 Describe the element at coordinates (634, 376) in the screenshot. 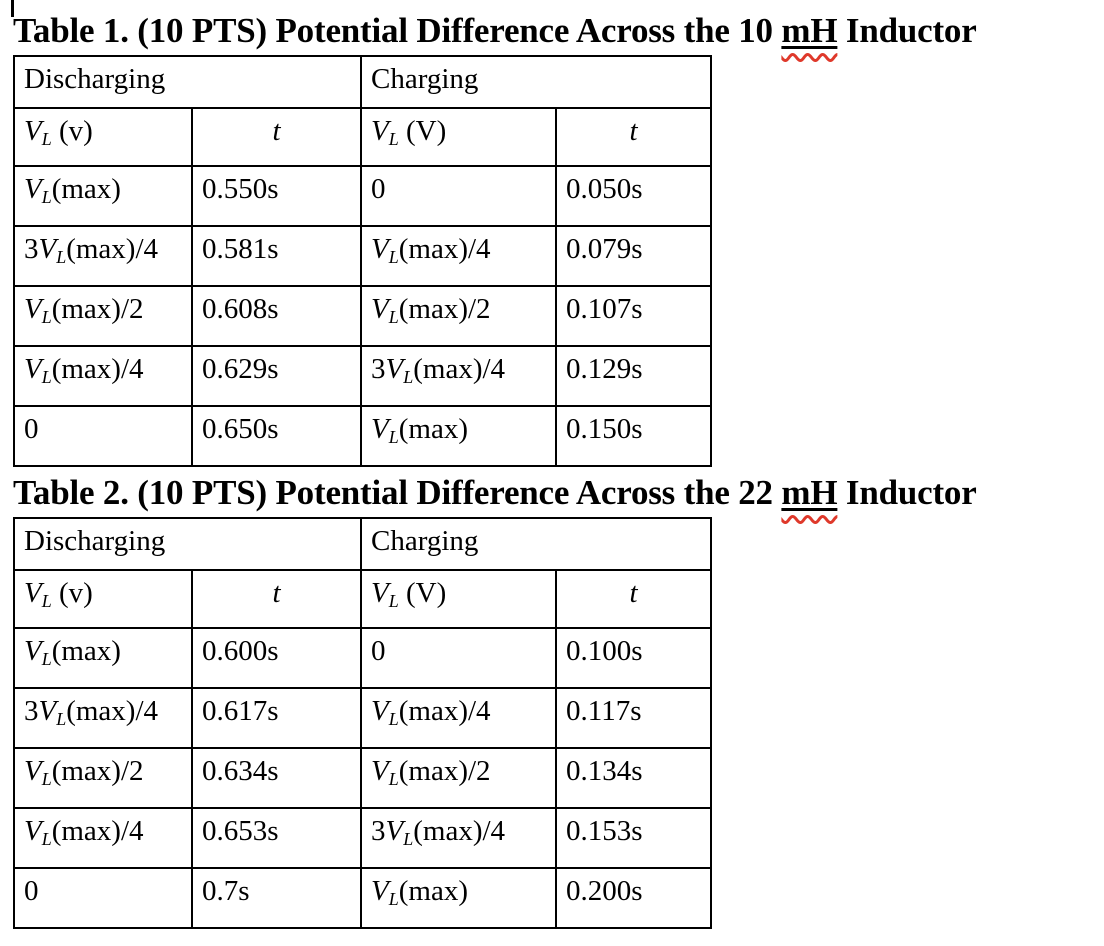

I see `table-cell: 0.129s` at that location.